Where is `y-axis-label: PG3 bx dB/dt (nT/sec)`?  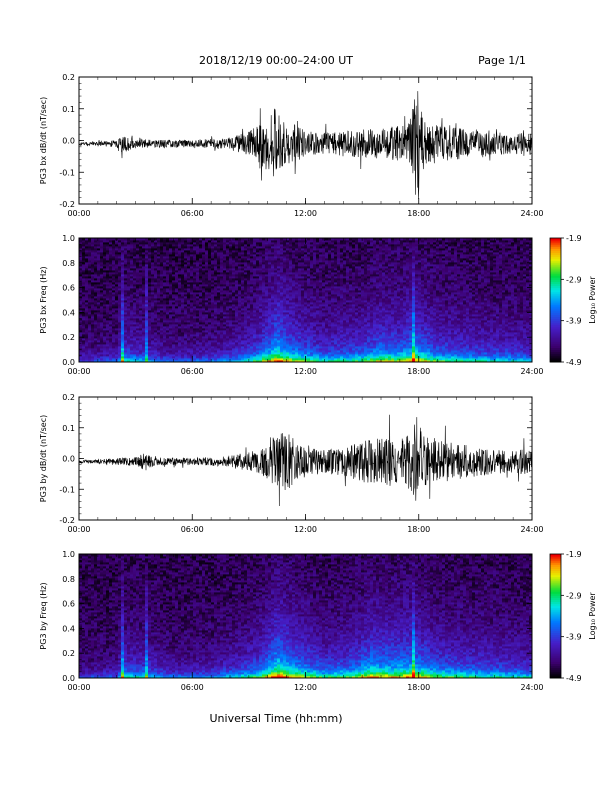 y-axis-label: PG3 bx dB/dt (nT/sec) is located at coordinates (43, 140).